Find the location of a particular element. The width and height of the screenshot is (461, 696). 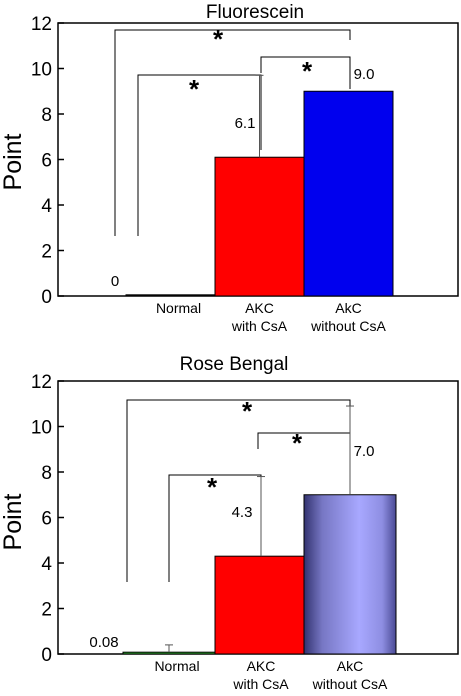

chart-title: Fluorescein is located at coordinates (255, 12).